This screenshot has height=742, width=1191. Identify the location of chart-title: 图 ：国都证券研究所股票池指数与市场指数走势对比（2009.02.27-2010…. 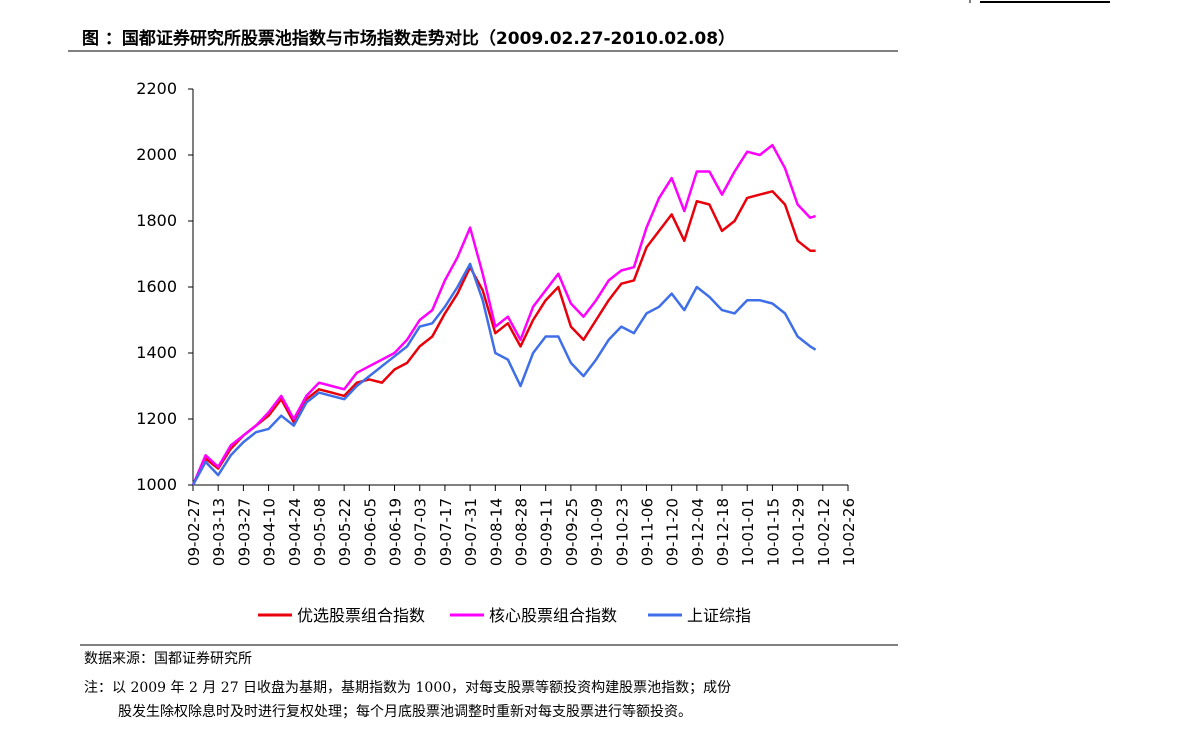
(408, 38).